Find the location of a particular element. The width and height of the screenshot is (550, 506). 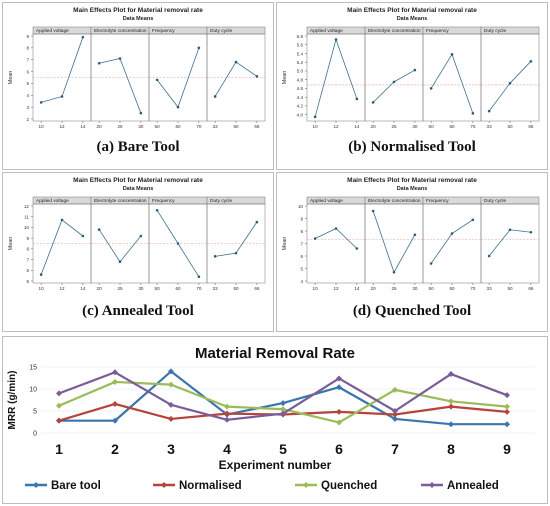

x-tick-label: 8 is located at coordinates (451, 449).